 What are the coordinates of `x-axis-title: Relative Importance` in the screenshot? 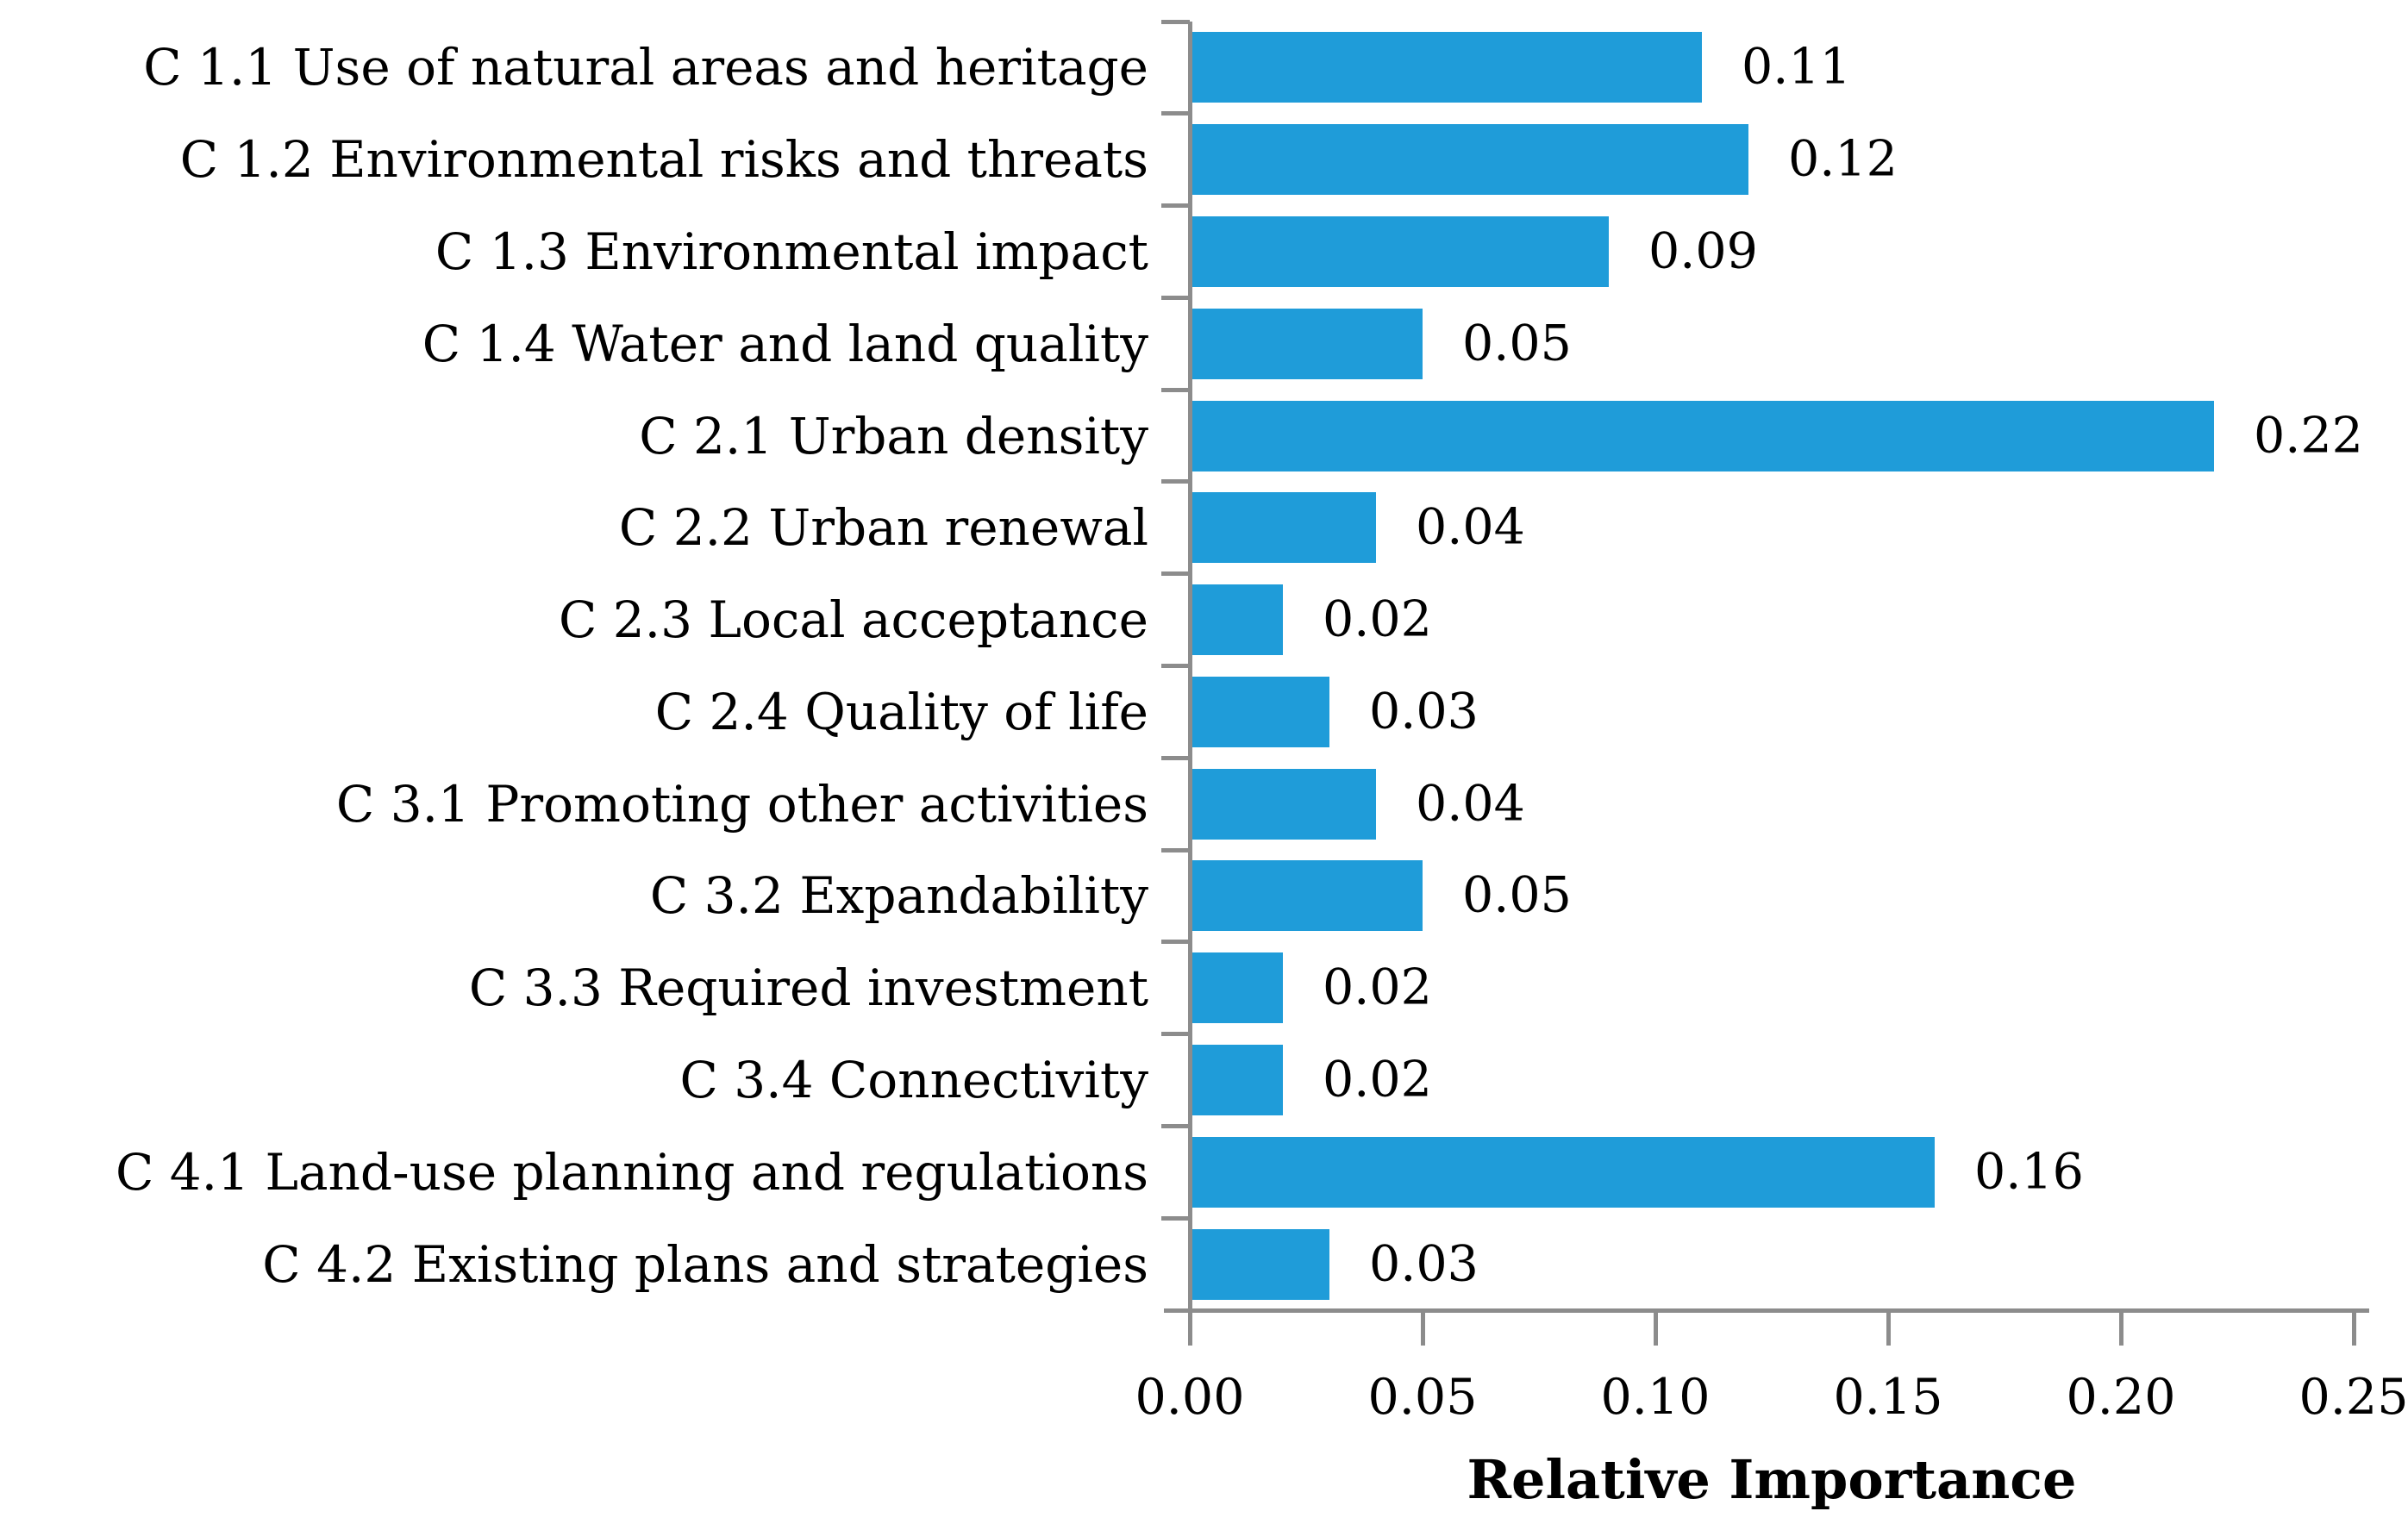 It's located at (1772, 1480).